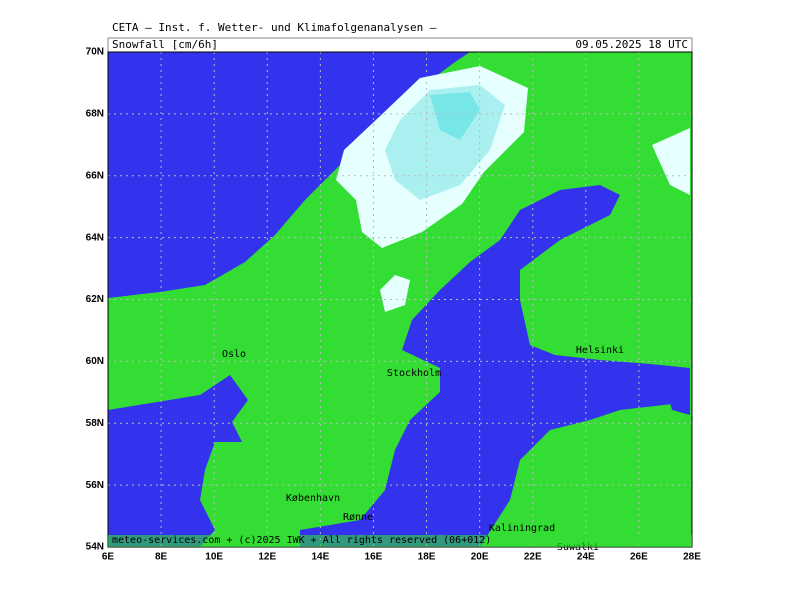  I want to click on lon-label: 14E, so click(320, 557).